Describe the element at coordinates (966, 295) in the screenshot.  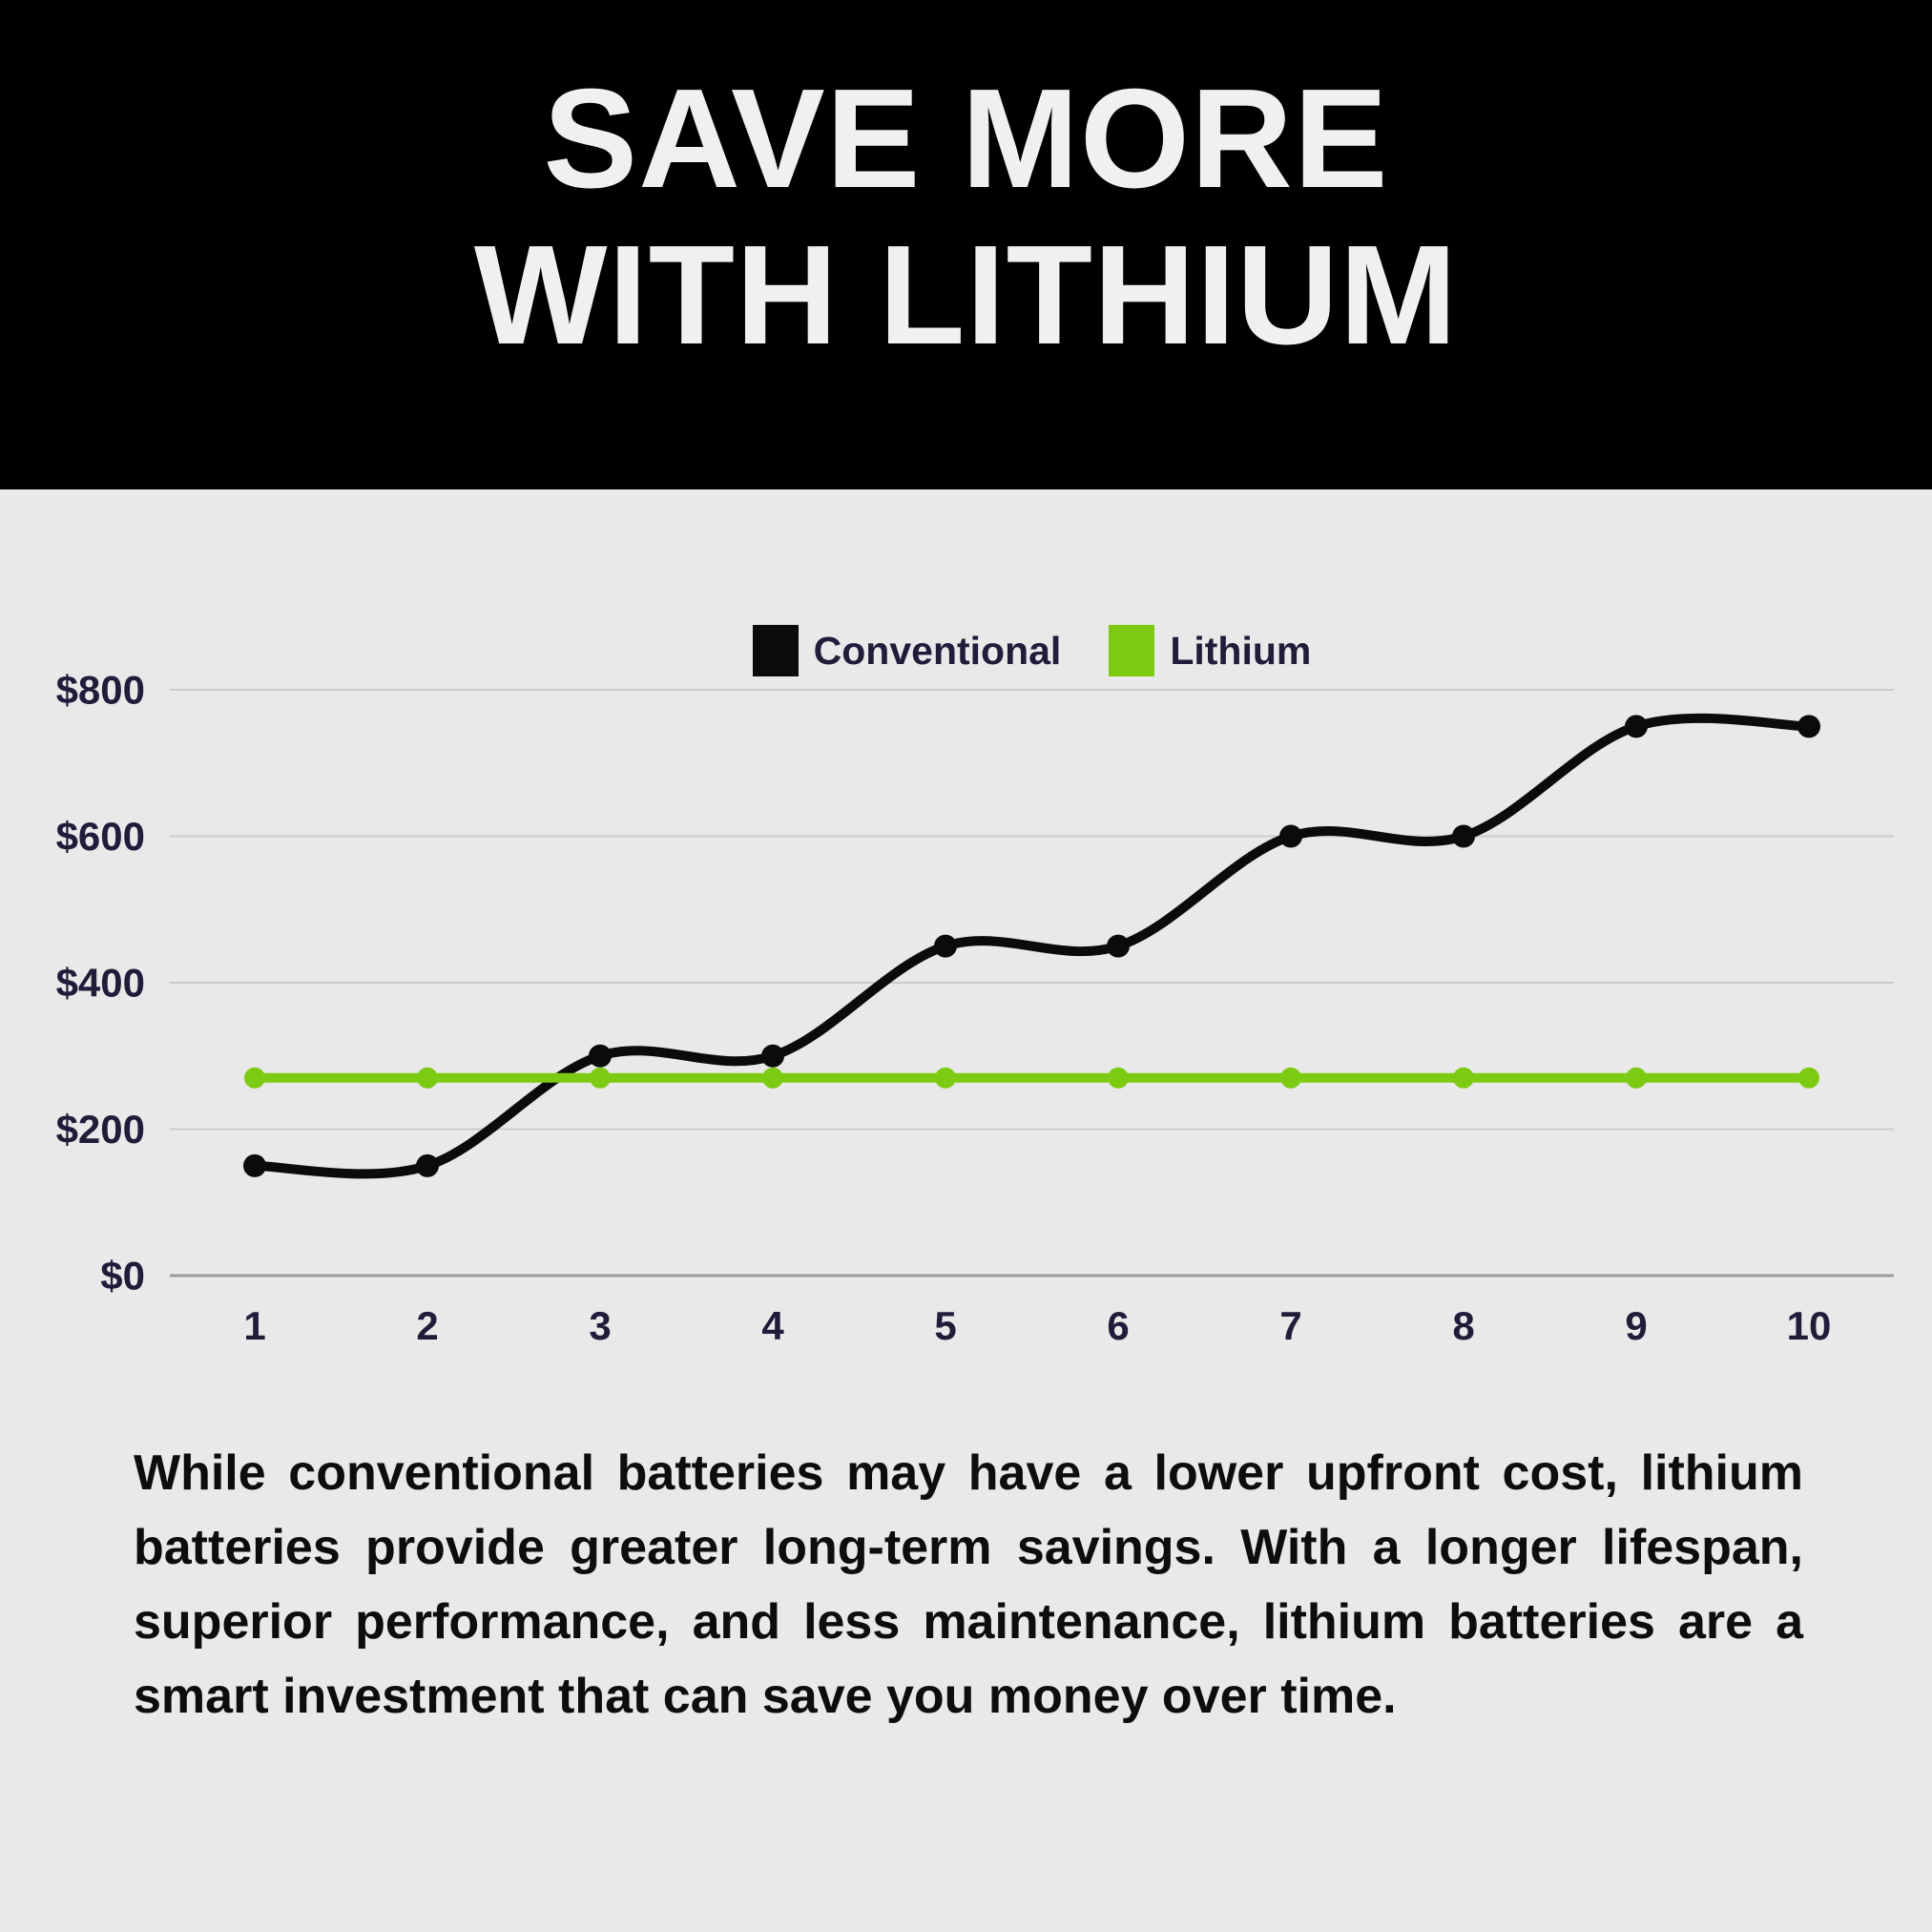
I see `page-title-line2: WITH LITHIUM` at that location.